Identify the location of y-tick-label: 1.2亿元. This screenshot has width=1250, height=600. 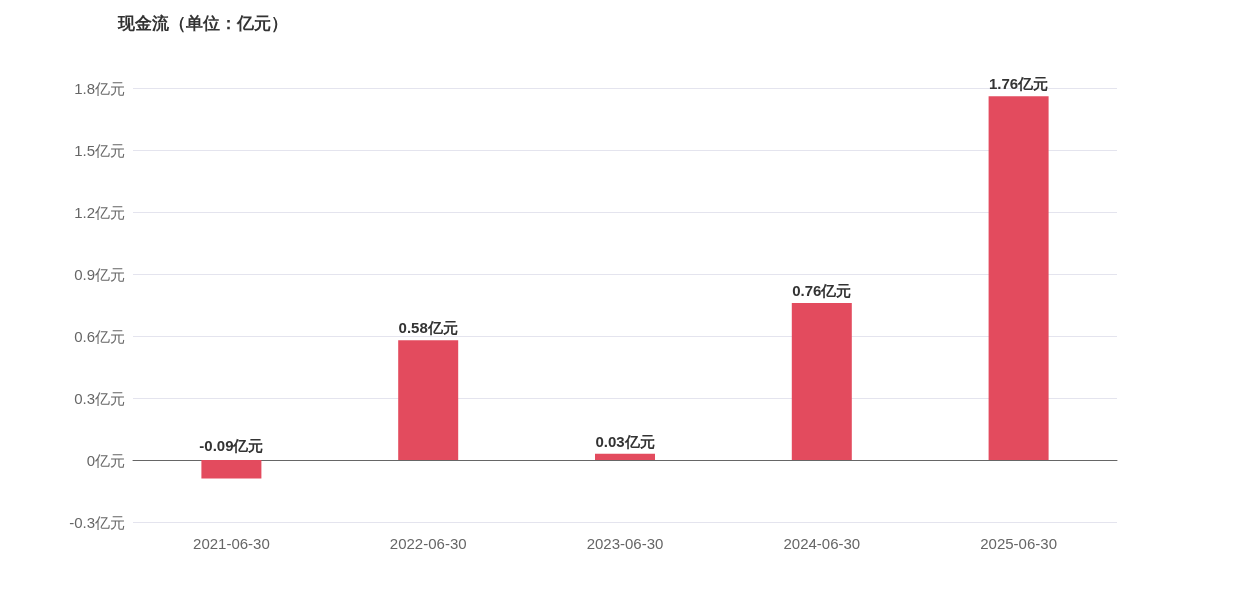
(99, 212).